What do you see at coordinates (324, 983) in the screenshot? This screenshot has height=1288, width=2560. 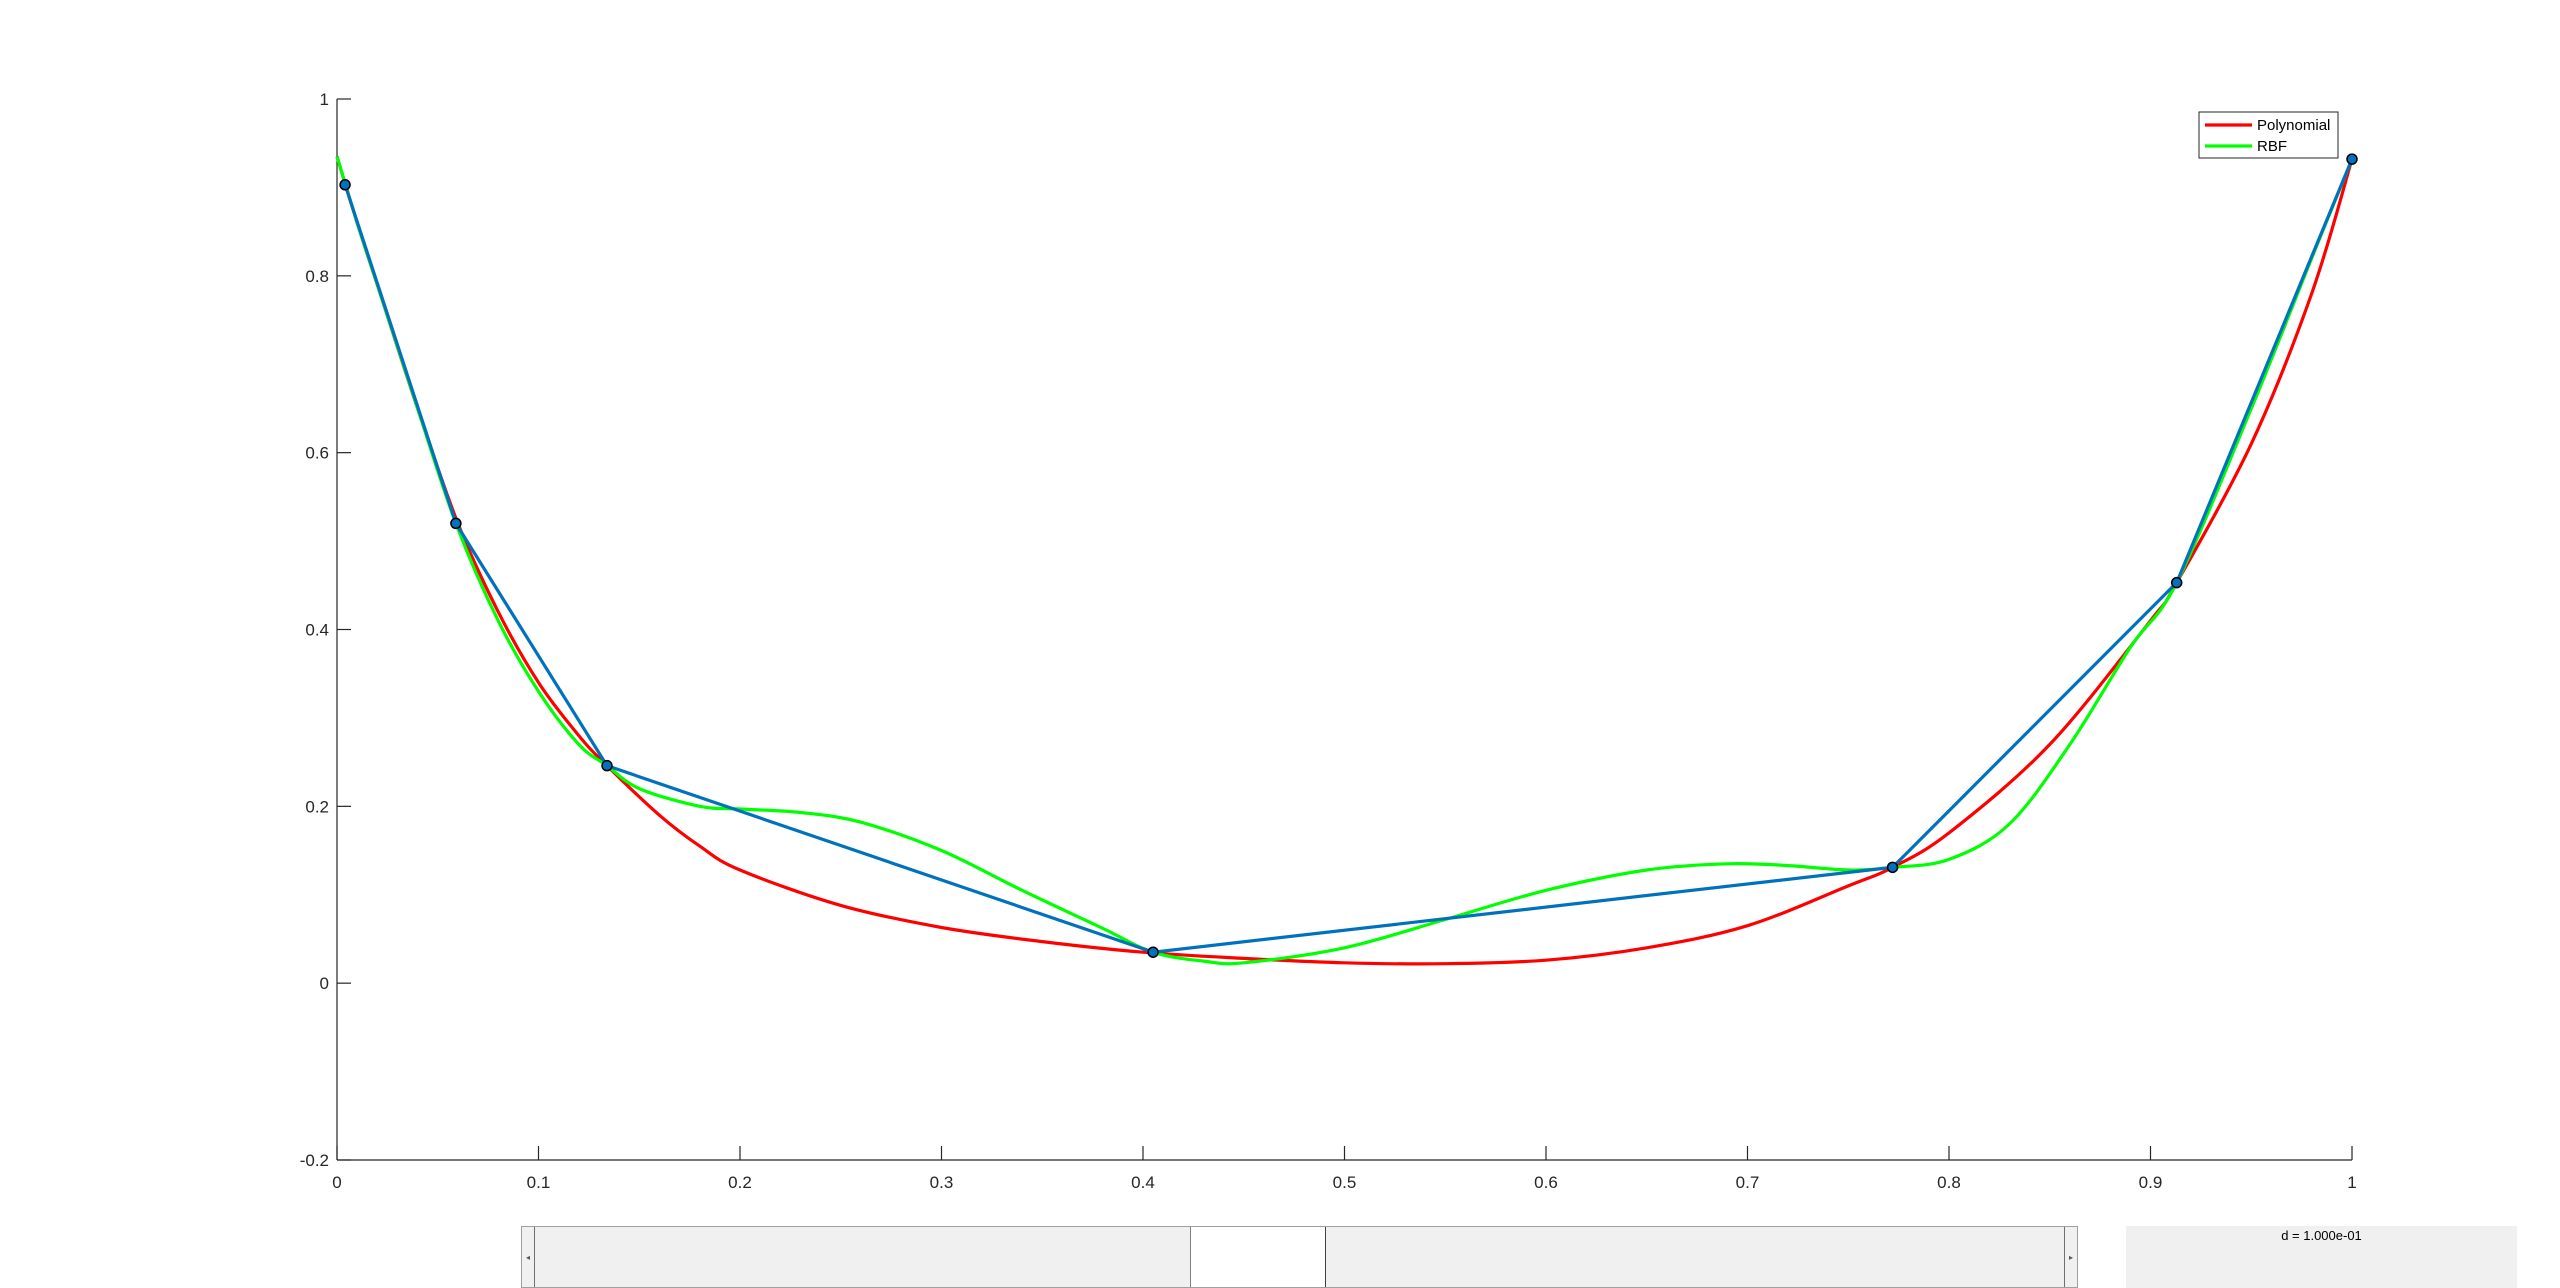 I see `y-tick-label: 0` at bounding box center [324, 983].